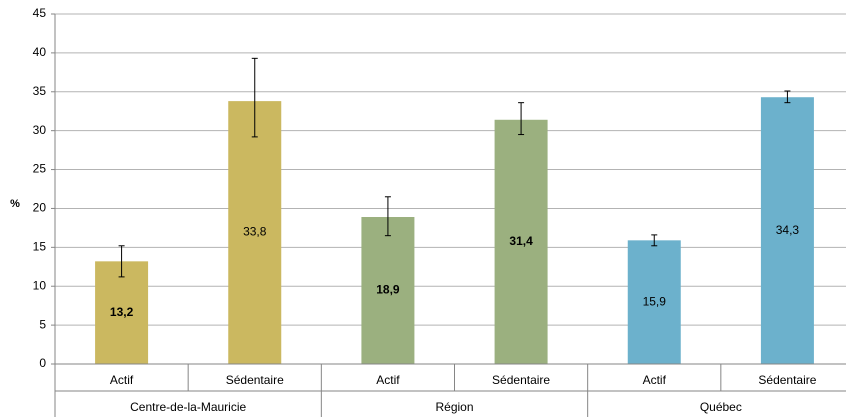 The height and width of the screenshot is (417, 846). Describe the element at coordinates (40, 208) in the screenshot. I see `y-tick-label: 20` at that location.